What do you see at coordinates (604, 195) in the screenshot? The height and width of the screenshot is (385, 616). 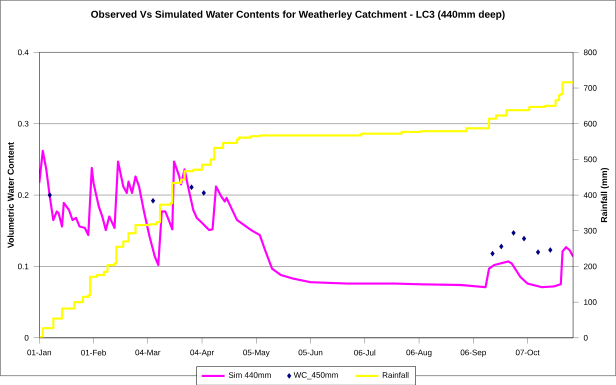 I see `y2-axis-title: Rainfall (mm)` at bounding box center [604, 195].